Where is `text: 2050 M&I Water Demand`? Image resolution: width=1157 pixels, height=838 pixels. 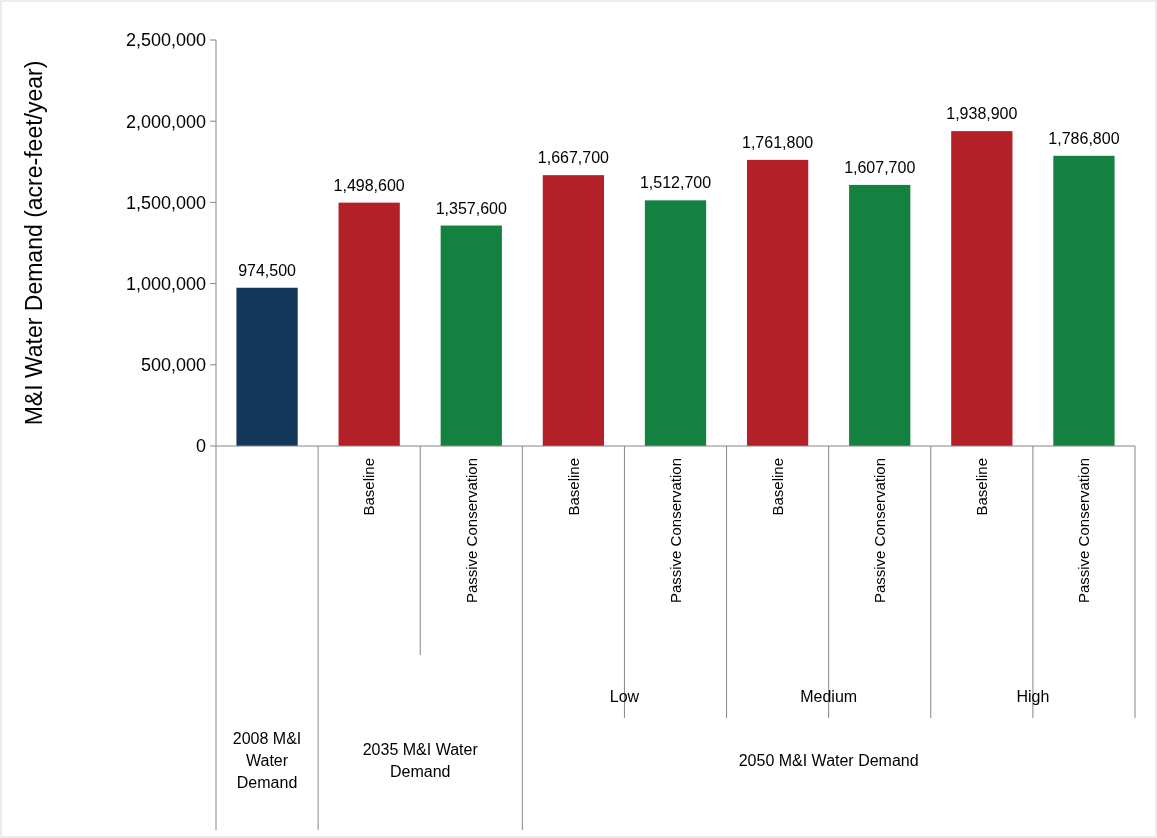 text: 2050 M&I Water Demand is located at coordinates (828, 760).